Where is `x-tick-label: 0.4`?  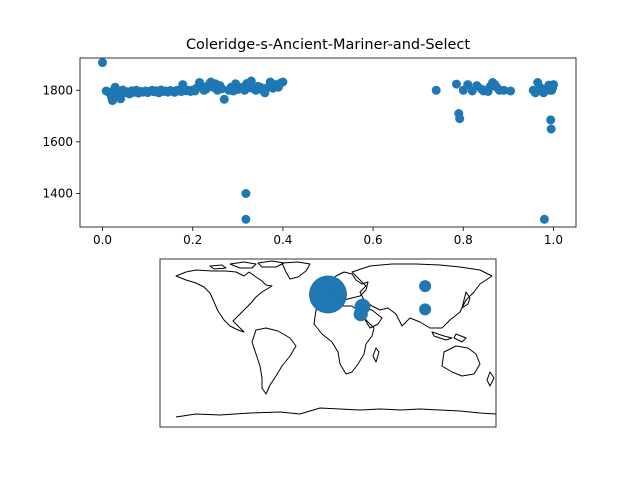
x-tick-label: 0.4 is located at coordinates (282, 240).